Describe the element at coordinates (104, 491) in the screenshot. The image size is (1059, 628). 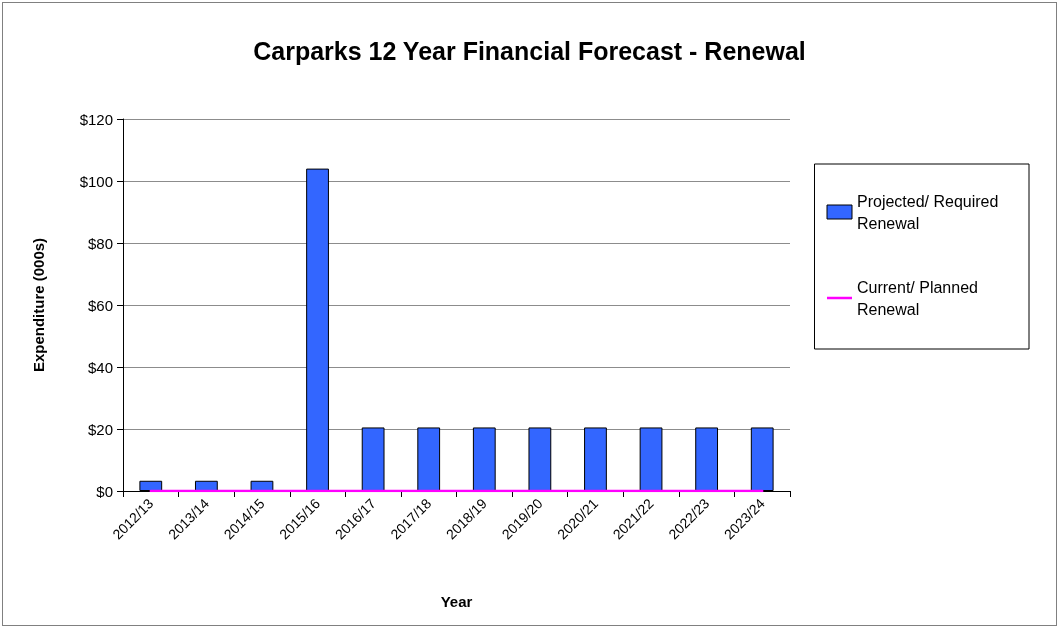
I see `y-tick-label: $0` at that location.